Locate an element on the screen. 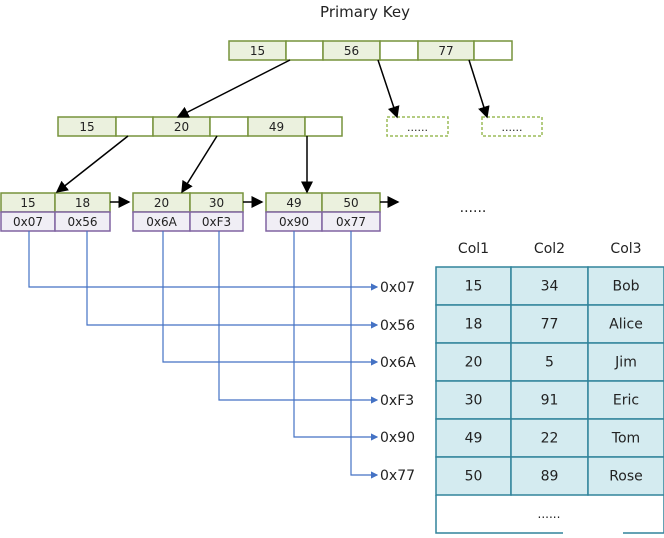 The height and width of the screenshot is (538, 664). row-address-label: 0x77 is located at coordinates (397, 476).